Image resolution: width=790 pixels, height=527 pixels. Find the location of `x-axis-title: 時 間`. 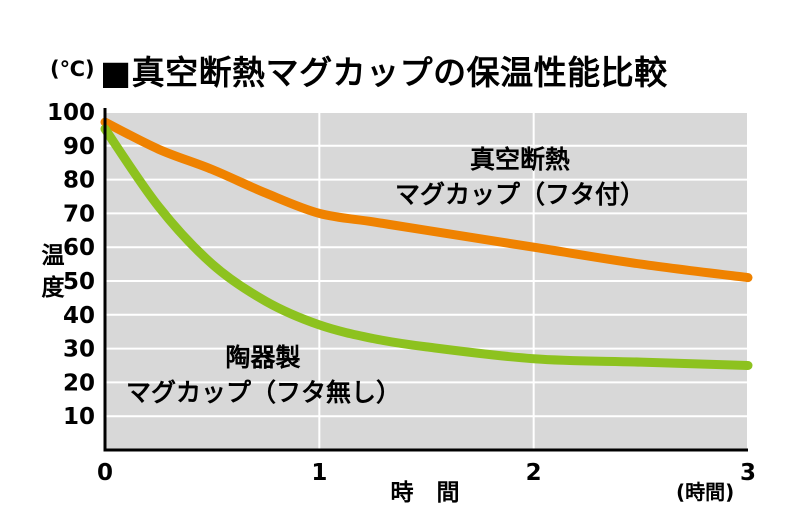

x-axis-title: 時 間 is located at coordinates (425, 493).